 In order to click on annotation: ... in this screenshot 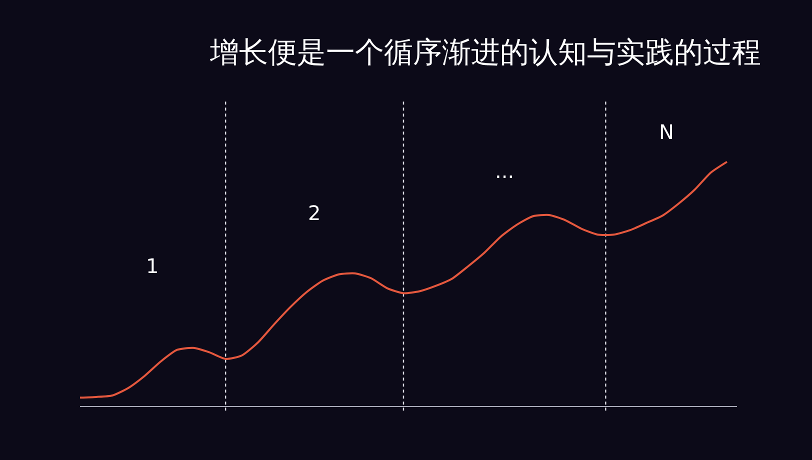, I will do `click(504, 171)`.